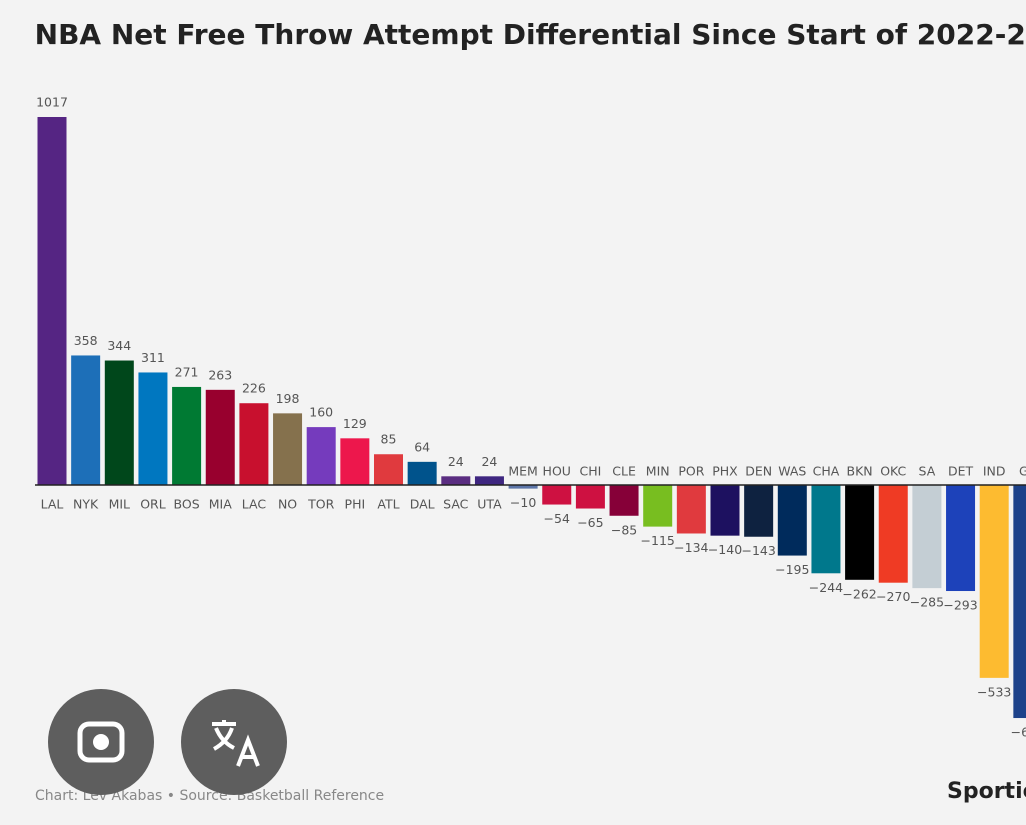  Describe the element at coordinates (725, 471) in the screenshot. I see `x-tick-label: PHX` at that location.